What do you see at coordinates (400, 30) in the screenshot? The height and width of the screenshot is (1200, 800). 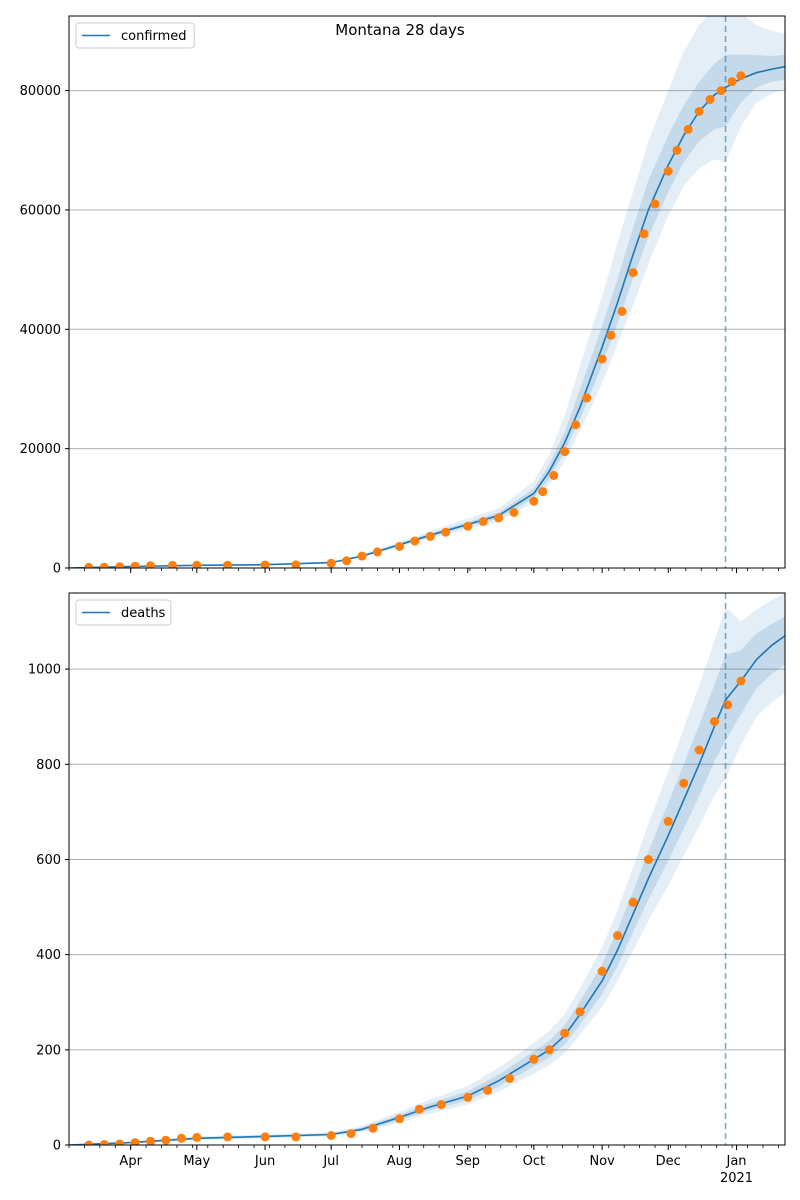 I see `figure-title: Montana 28 days` at bounding box center [400, 30].